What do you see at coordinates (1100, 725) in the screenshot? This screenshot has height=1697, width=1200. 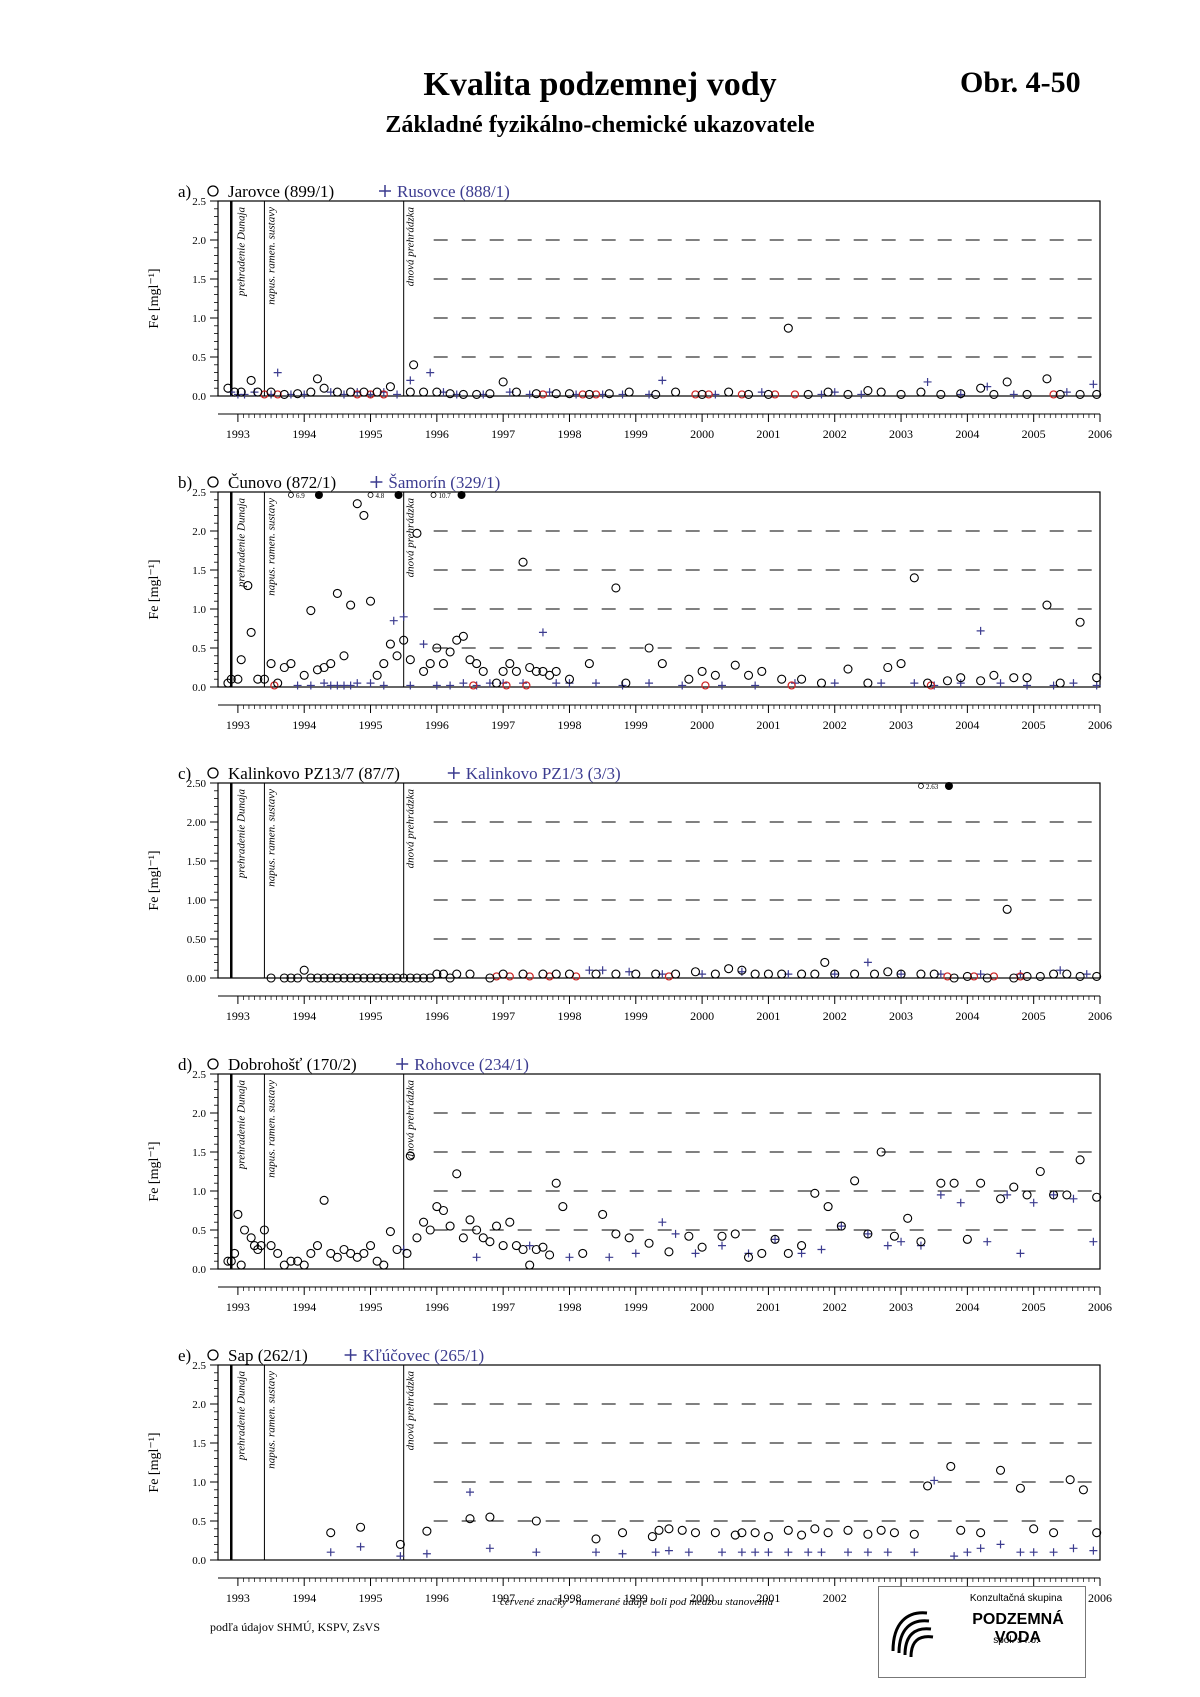 I see `x-tick-label: 2006` at bounding box center [1100, 725].